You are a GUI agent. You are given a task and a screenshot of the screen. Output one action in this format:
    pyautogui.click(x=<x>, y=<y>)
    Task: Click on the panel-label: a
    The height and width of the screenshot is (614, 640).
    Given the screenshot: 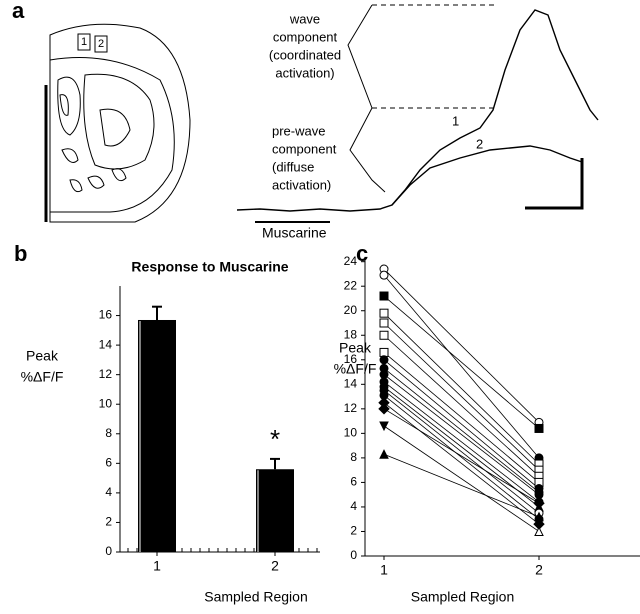 What is the action you would take?
    pyautogui.click(x=18, y=11)
    